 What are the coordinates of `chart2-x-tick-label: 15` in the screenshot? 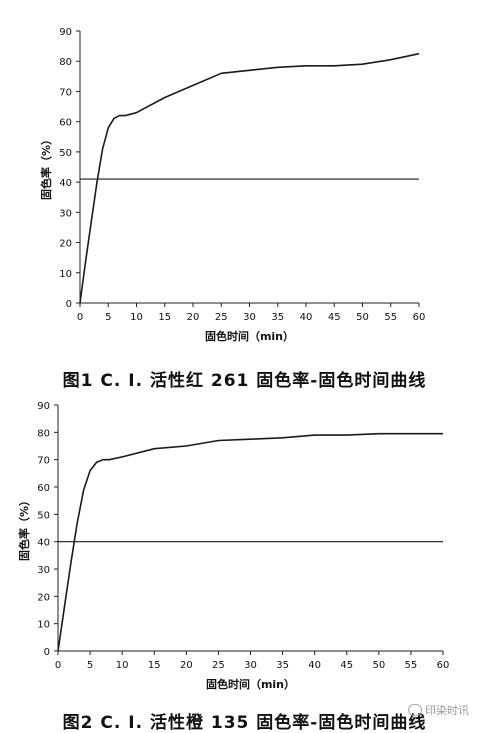 It's located at (154, 665).